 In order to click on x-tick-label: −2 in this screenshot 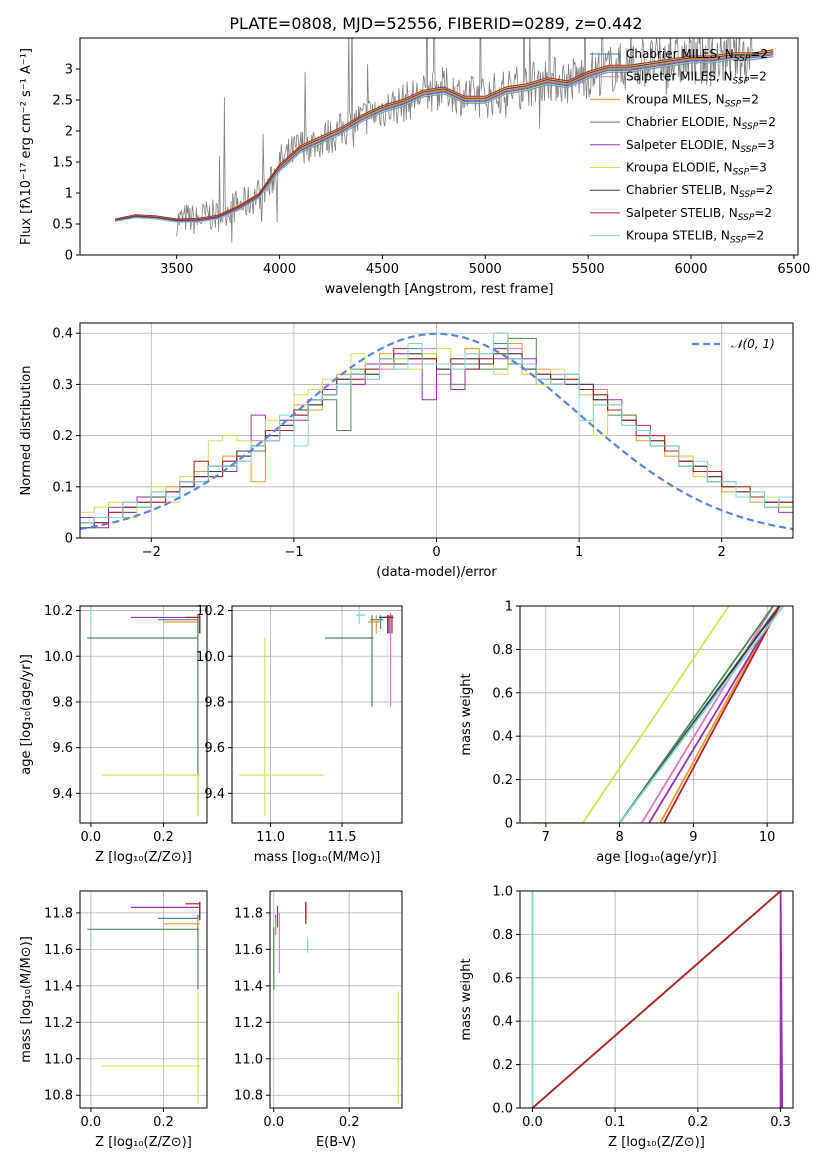, I will do `click(151, 552)`.